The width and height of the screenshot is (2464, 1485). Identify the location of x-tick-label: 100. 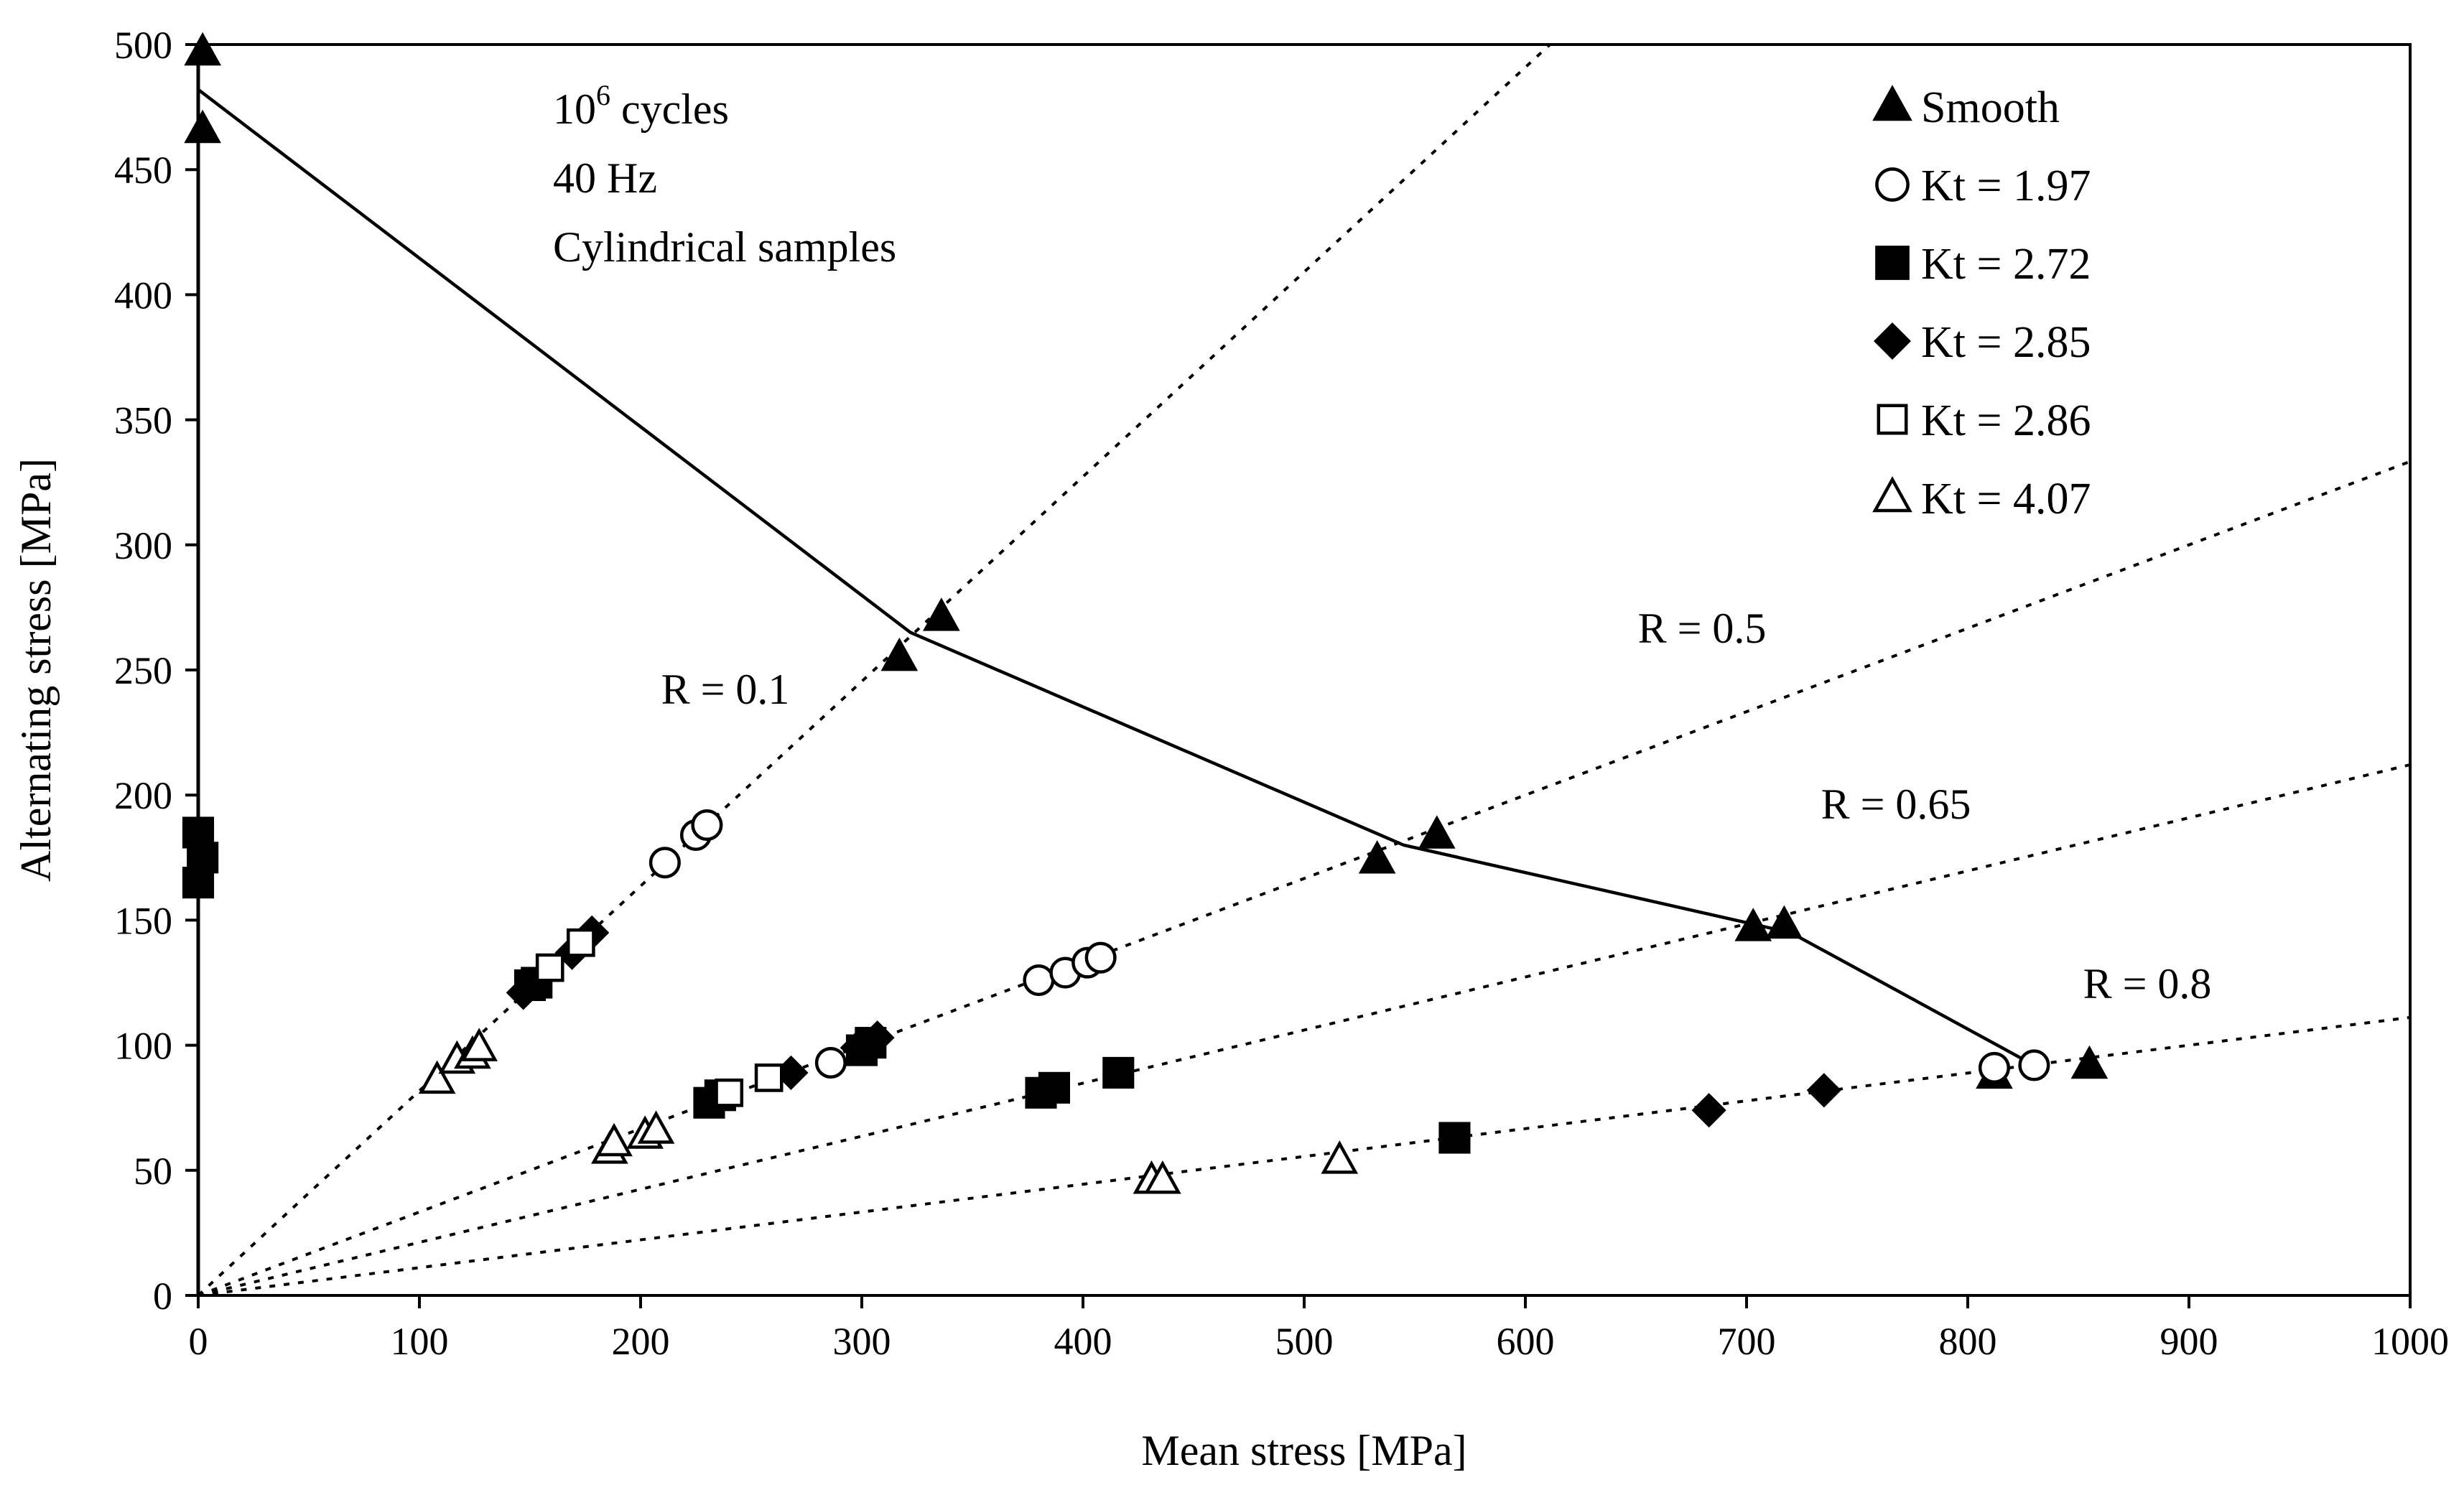
(420, 1341).